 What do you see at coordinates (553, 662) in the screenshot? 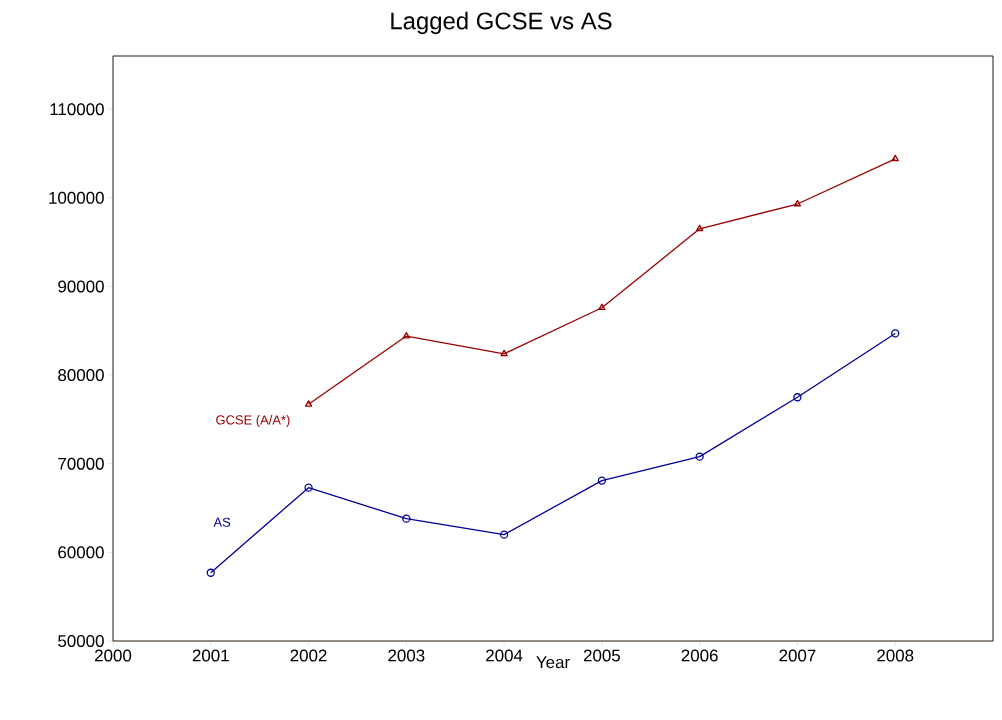
I see `x-axis-title: Year` at bounding box center [553, 662].